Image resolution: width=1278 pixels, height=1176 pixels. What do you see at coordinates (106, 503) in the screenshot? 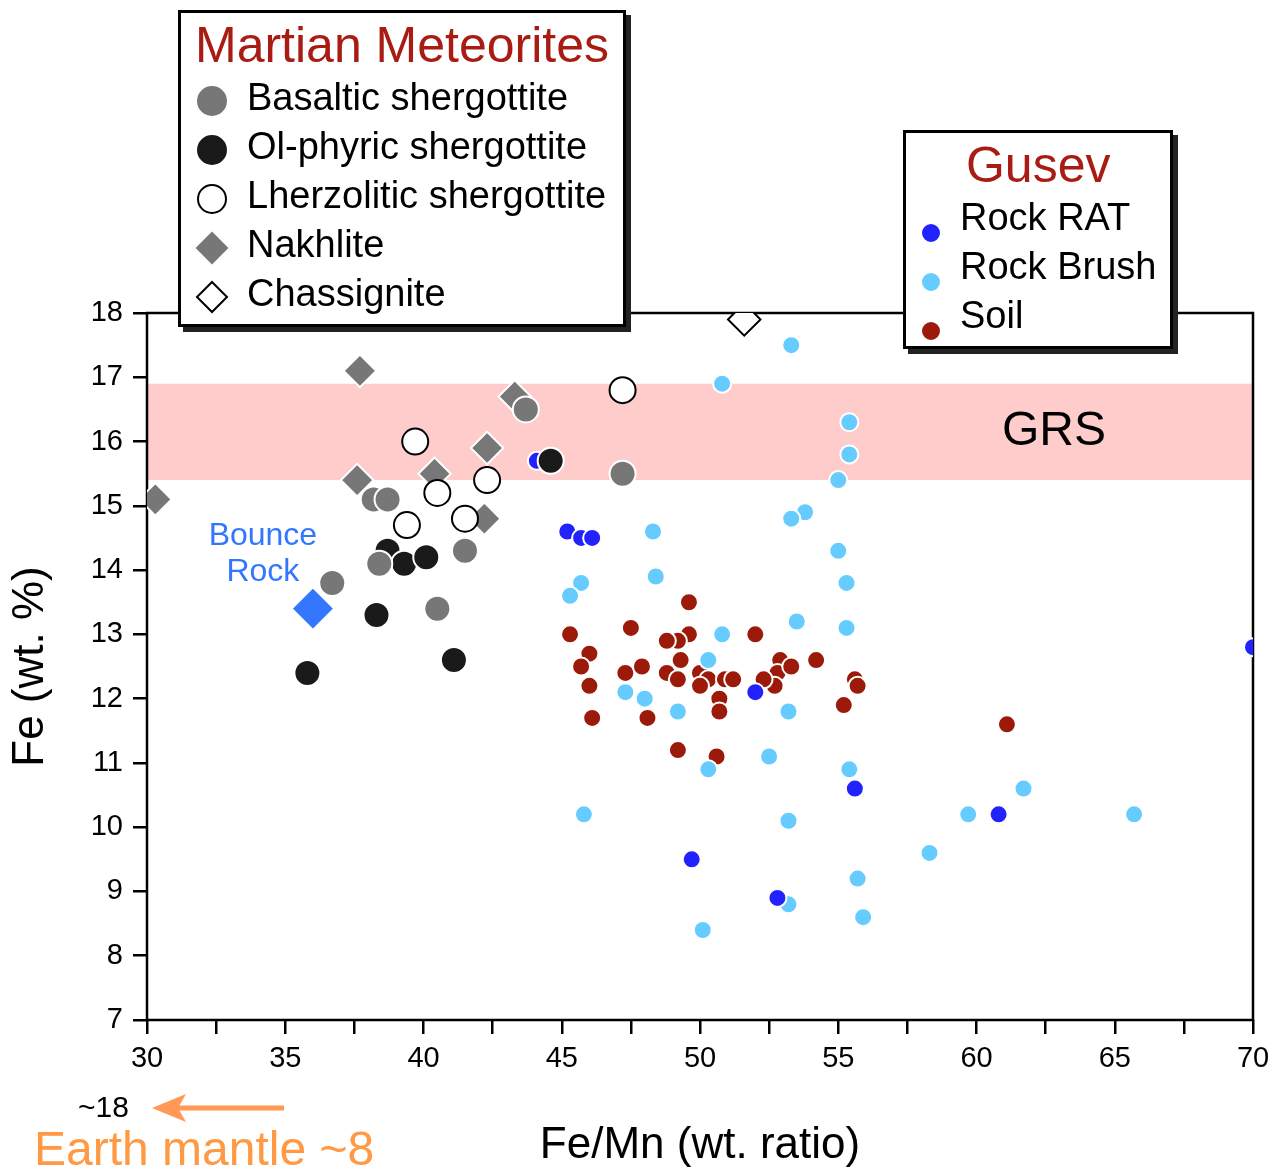
I see `y-tick-label: 15` at bounding box center [106, 503].